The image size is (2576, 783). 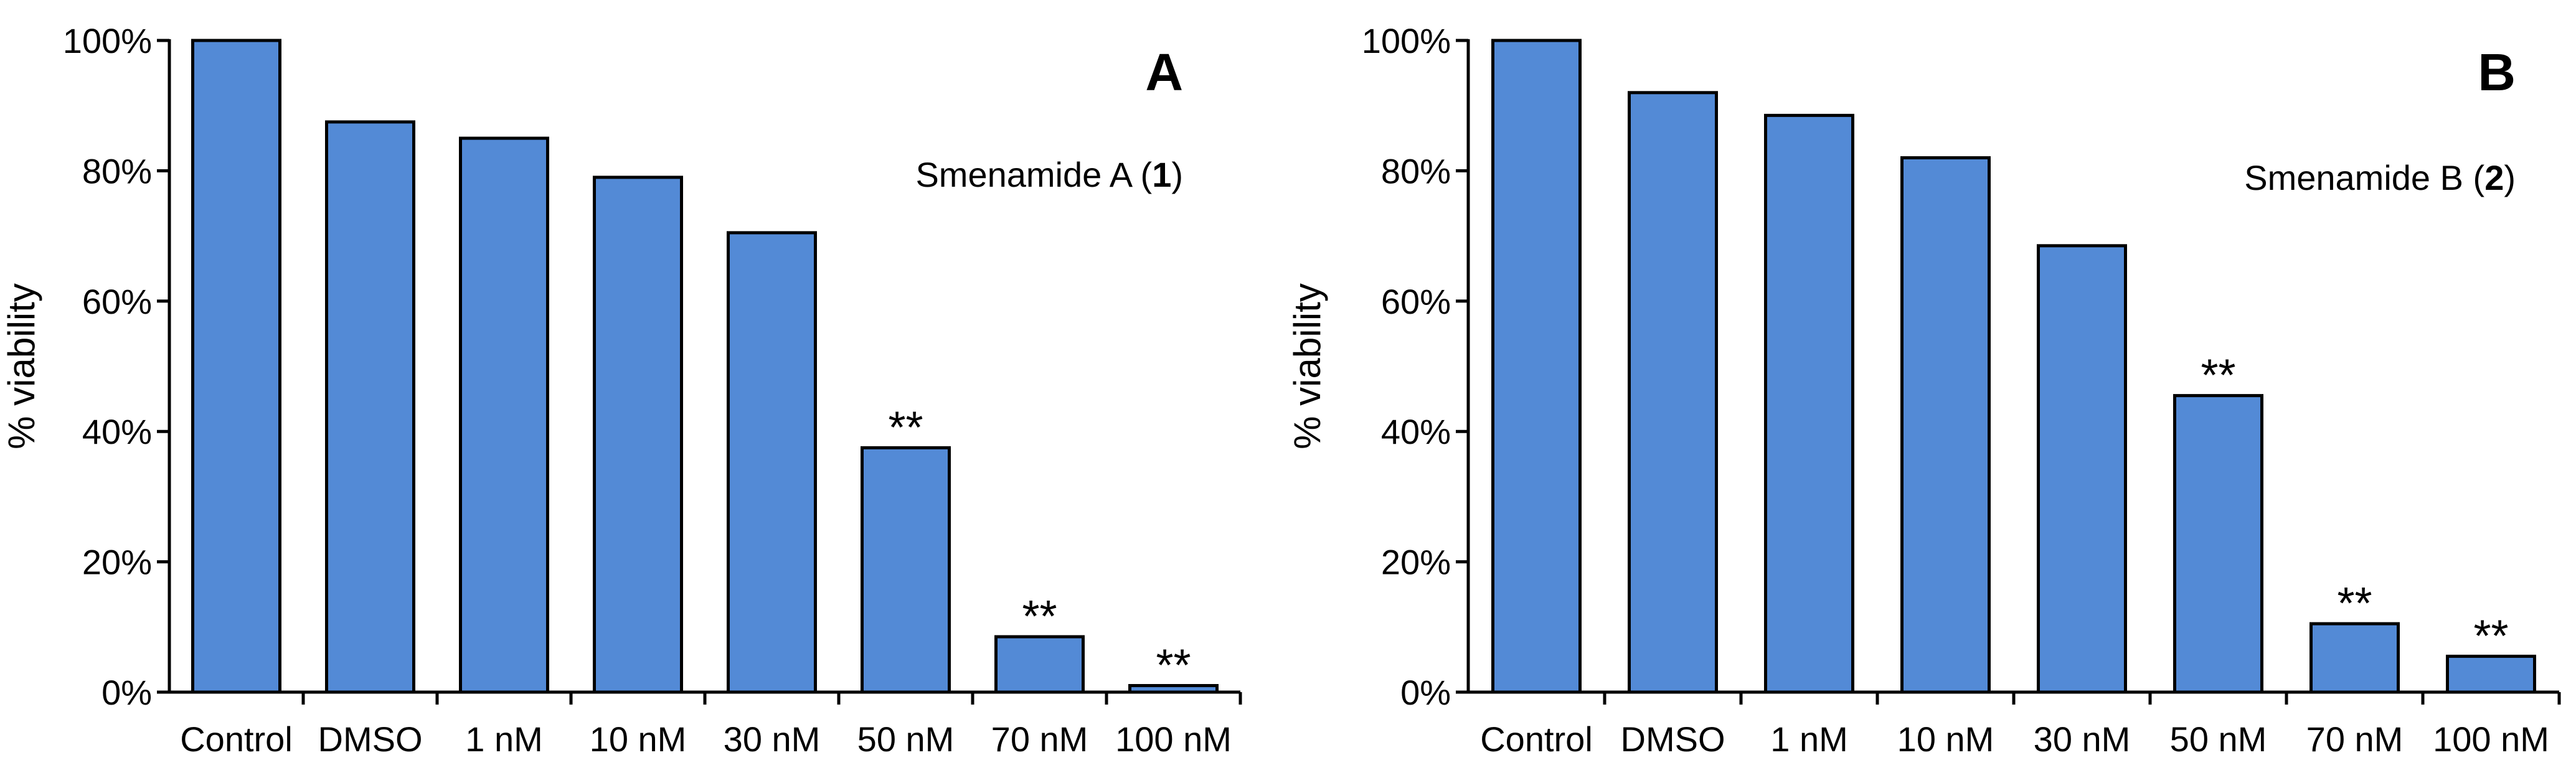 What do you see at coordinates (2497, 72) in the screenshot?
I see `panel-label: B` at bounding box center [2497, 72].